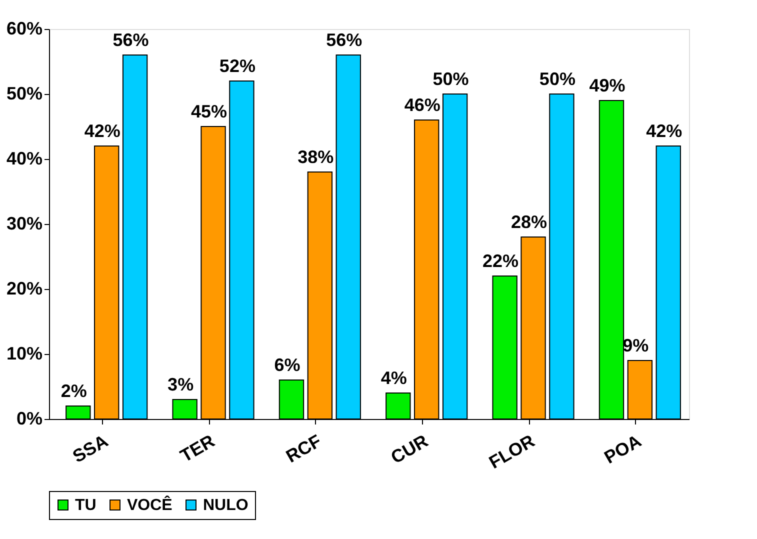 This screenshot has width=757, height=539. Describe the element at coordinates (29, 418) in the screenshot. I see `y-tick-label: 0%` at that location.